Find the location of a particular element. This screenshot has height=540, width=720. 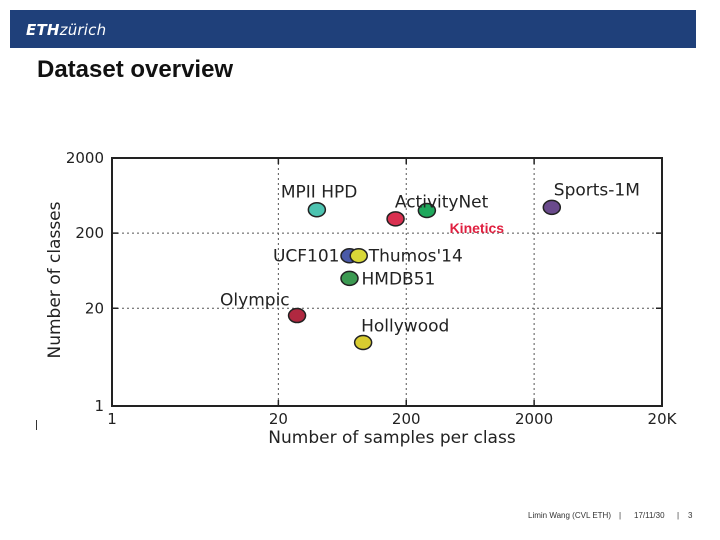

x-tick-label: 1 is located at coordinates (112, 419).